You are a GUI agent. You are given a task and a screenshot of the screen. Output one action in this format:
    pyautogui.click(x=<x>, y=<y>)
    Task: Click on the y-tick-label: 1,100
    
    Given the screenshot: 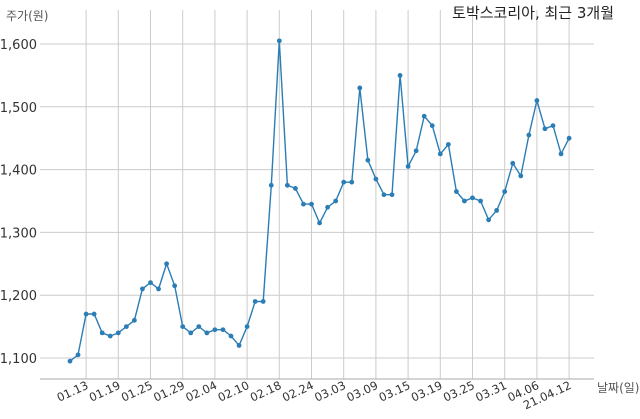 What is the action you would take?
    pyautogui.click(x=18, y=359)
    